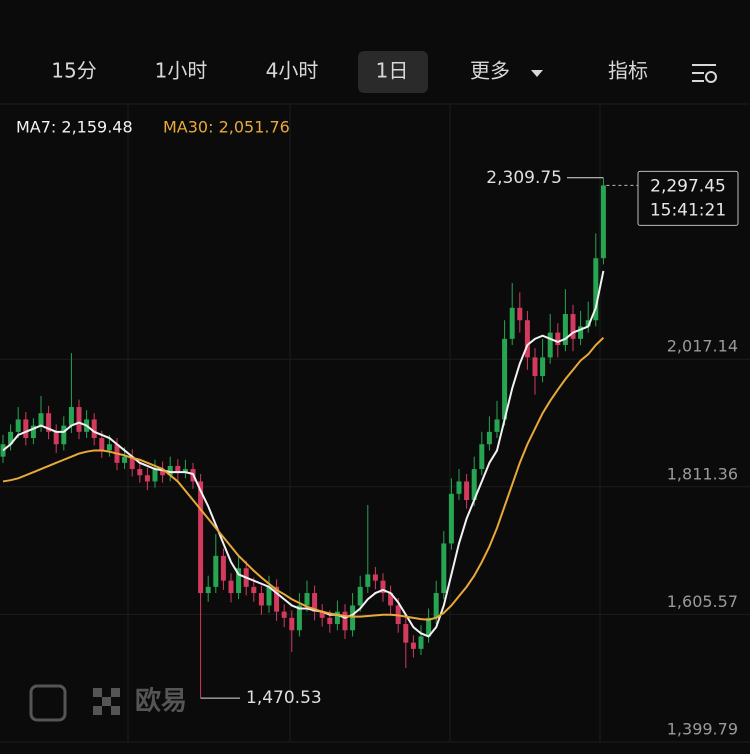 The image size is (750, 754). What do you see at coordinates (702, 601) in the screenshot?
I see `y-tick-label: 1,605.57` at bounding box center [702, 601].